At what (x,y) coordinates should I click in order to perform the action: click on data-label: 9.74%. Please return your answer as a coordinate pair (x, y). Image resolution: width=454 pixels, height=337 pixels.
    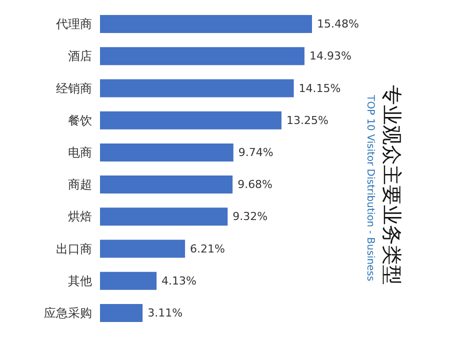
    Looking at the image, I should click on (256, 152).